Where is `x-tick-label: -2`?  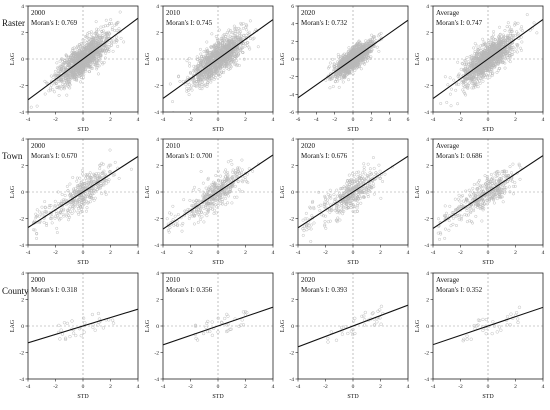
x-tick-label: -2 is located at coordinates (334, 120).